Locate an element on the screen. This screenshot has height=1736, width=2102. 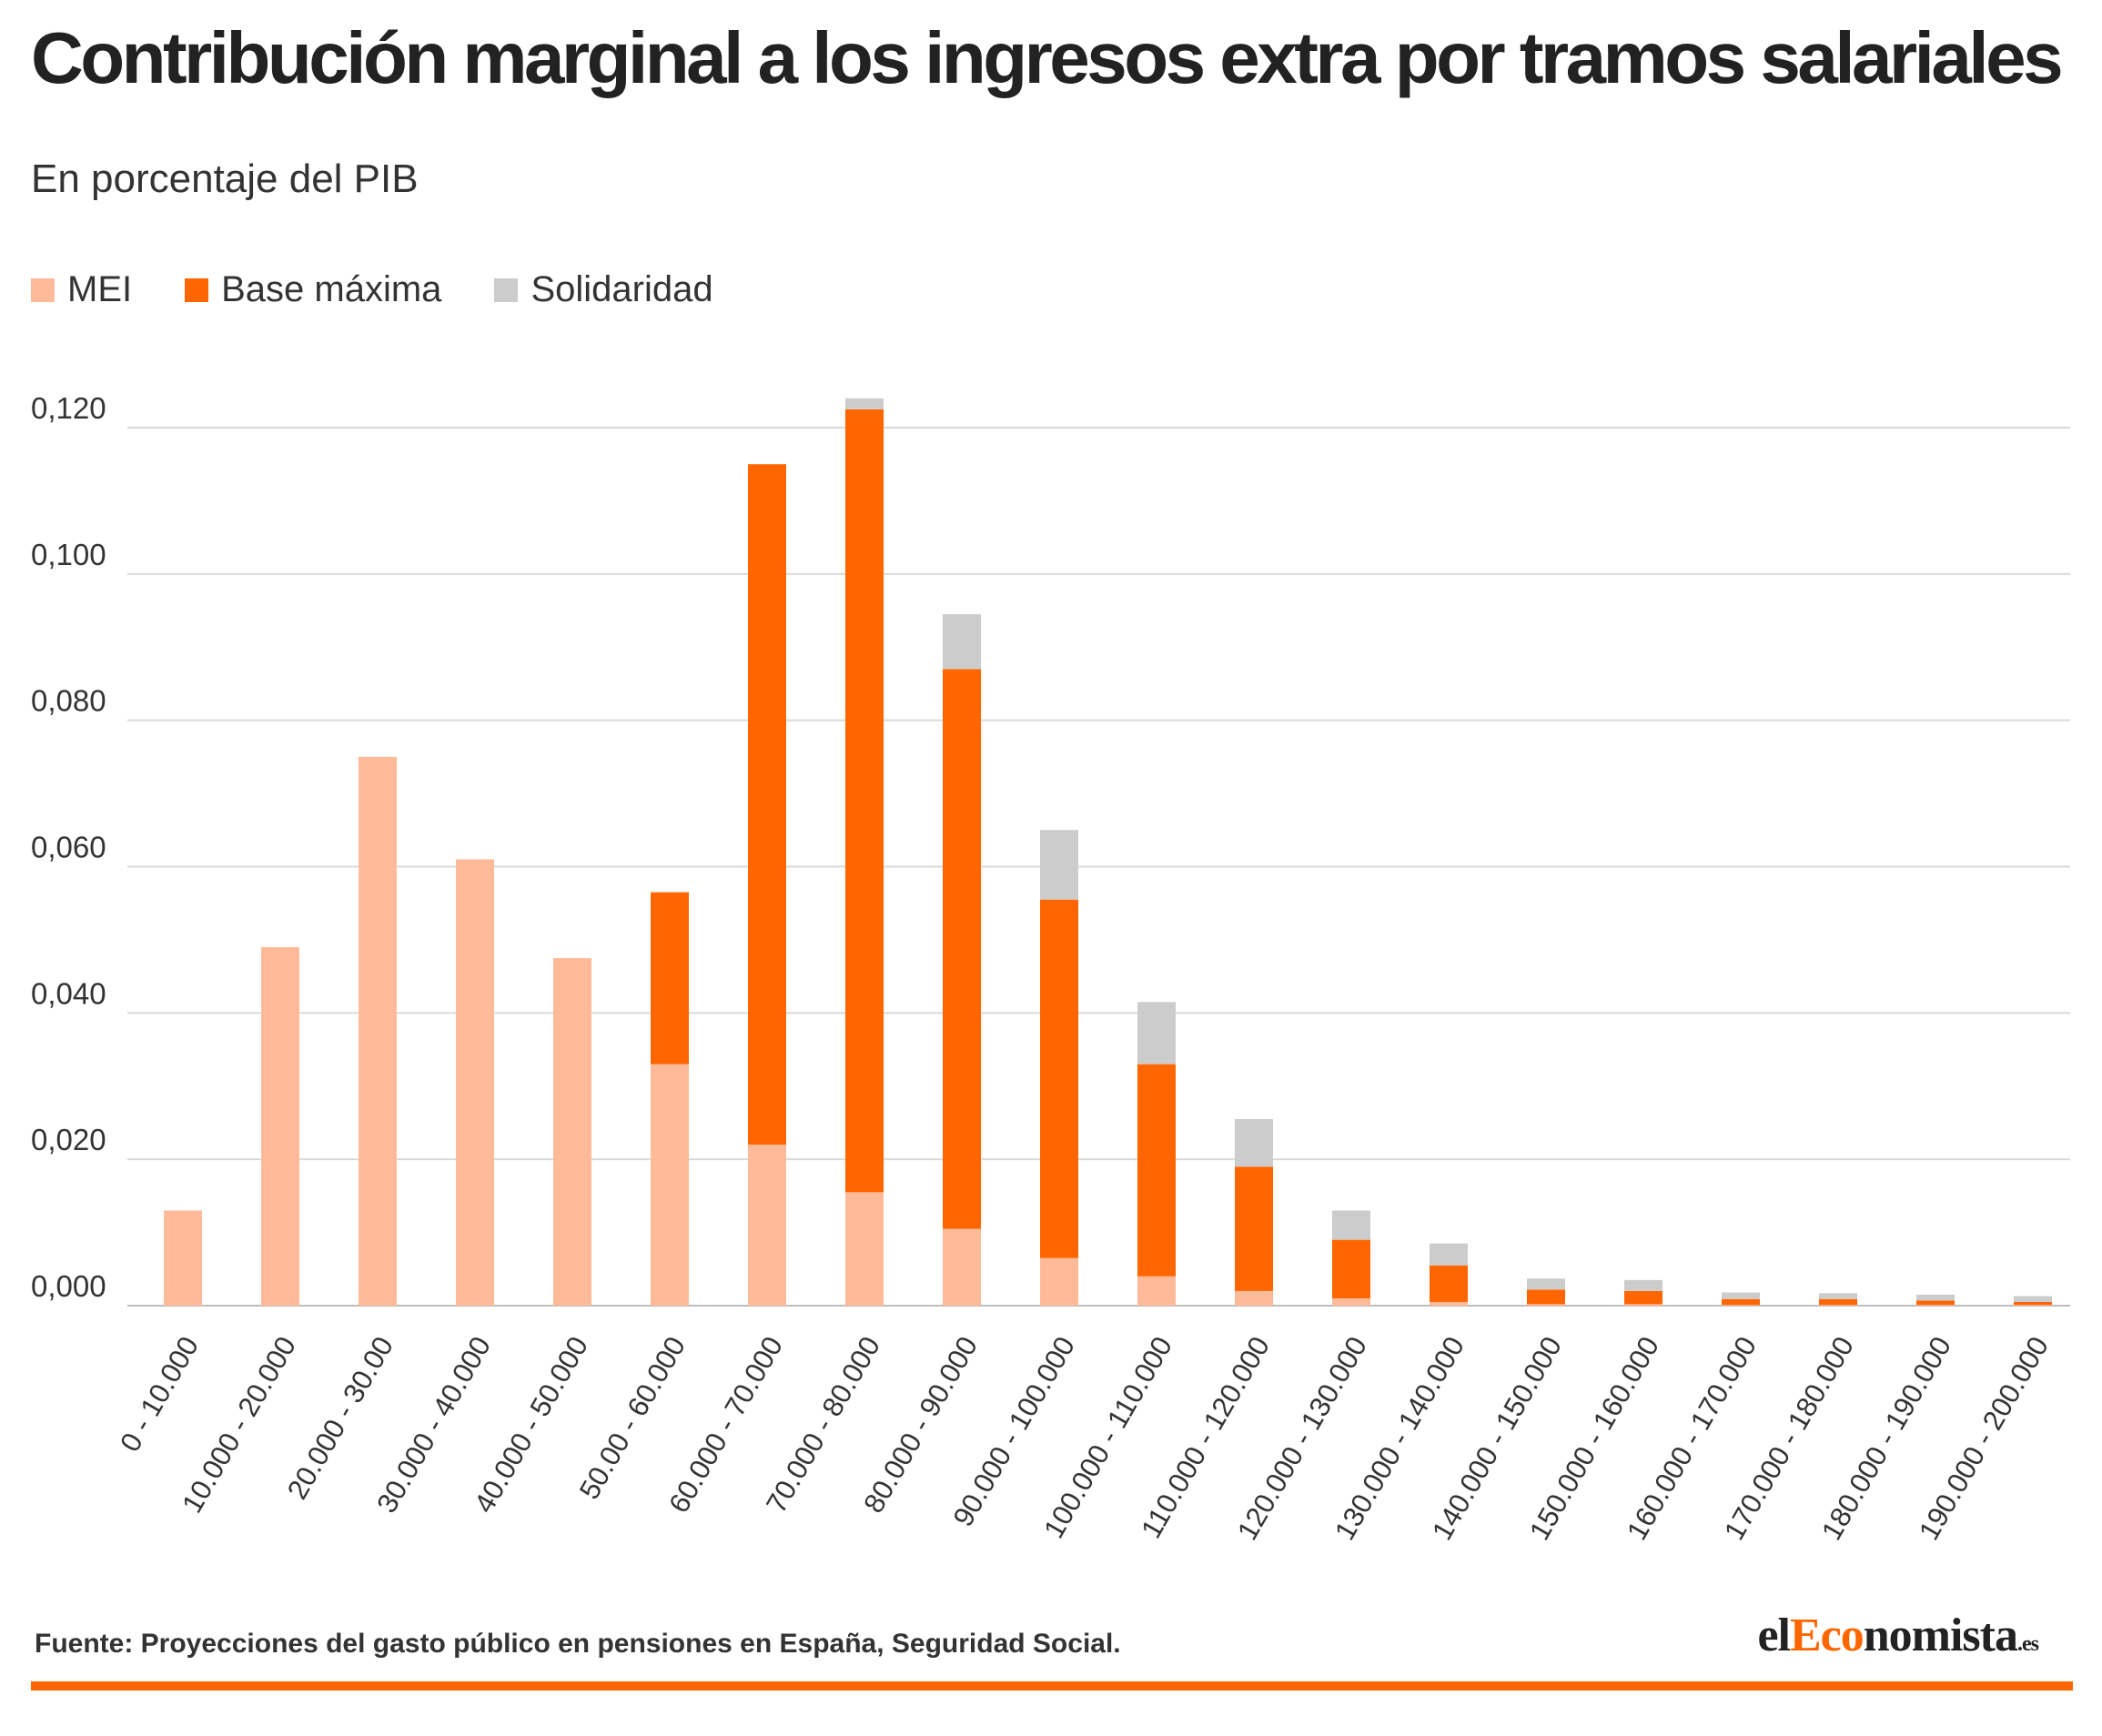
legend-item-base-maxima: Base máxima is located at coordinates (313, 290).